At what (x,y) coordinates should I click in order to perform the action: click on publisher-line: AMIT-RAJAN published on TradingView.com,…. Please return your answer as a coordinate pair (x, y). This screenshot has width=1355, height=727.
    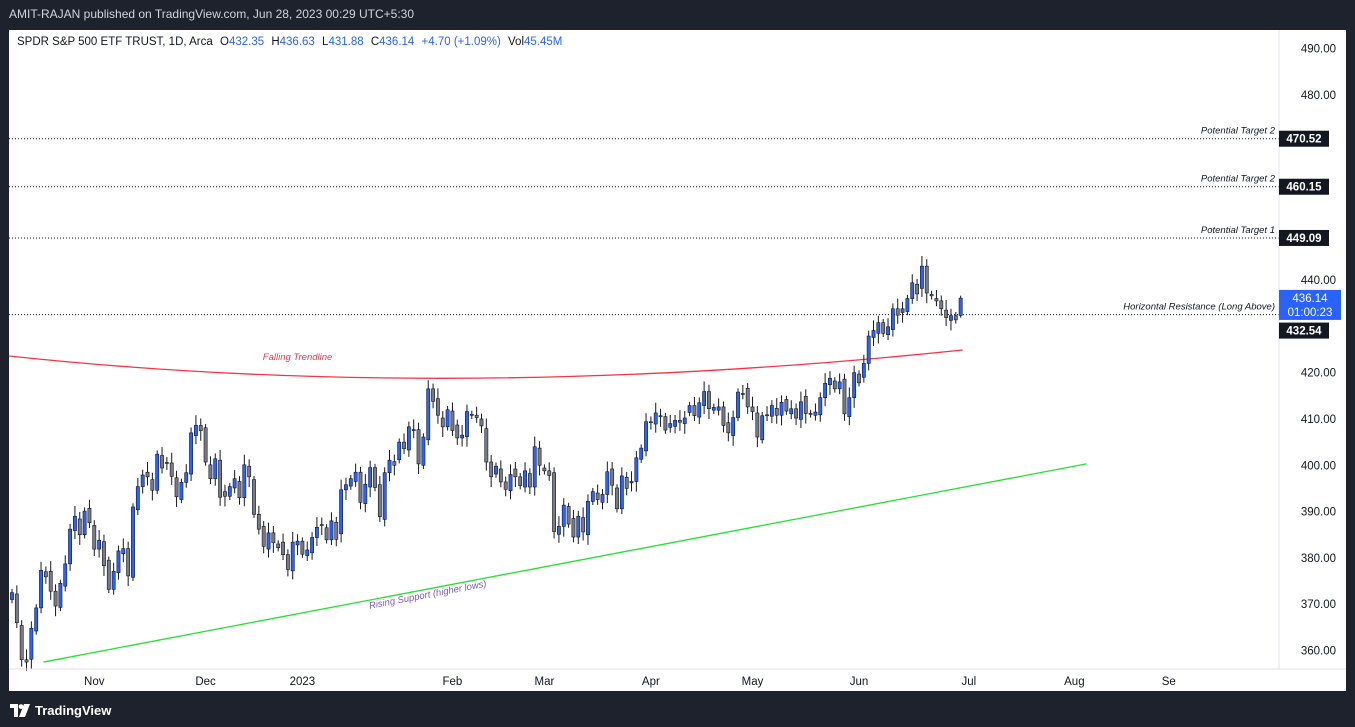
    Looking at the image, I should click on (212, 14).